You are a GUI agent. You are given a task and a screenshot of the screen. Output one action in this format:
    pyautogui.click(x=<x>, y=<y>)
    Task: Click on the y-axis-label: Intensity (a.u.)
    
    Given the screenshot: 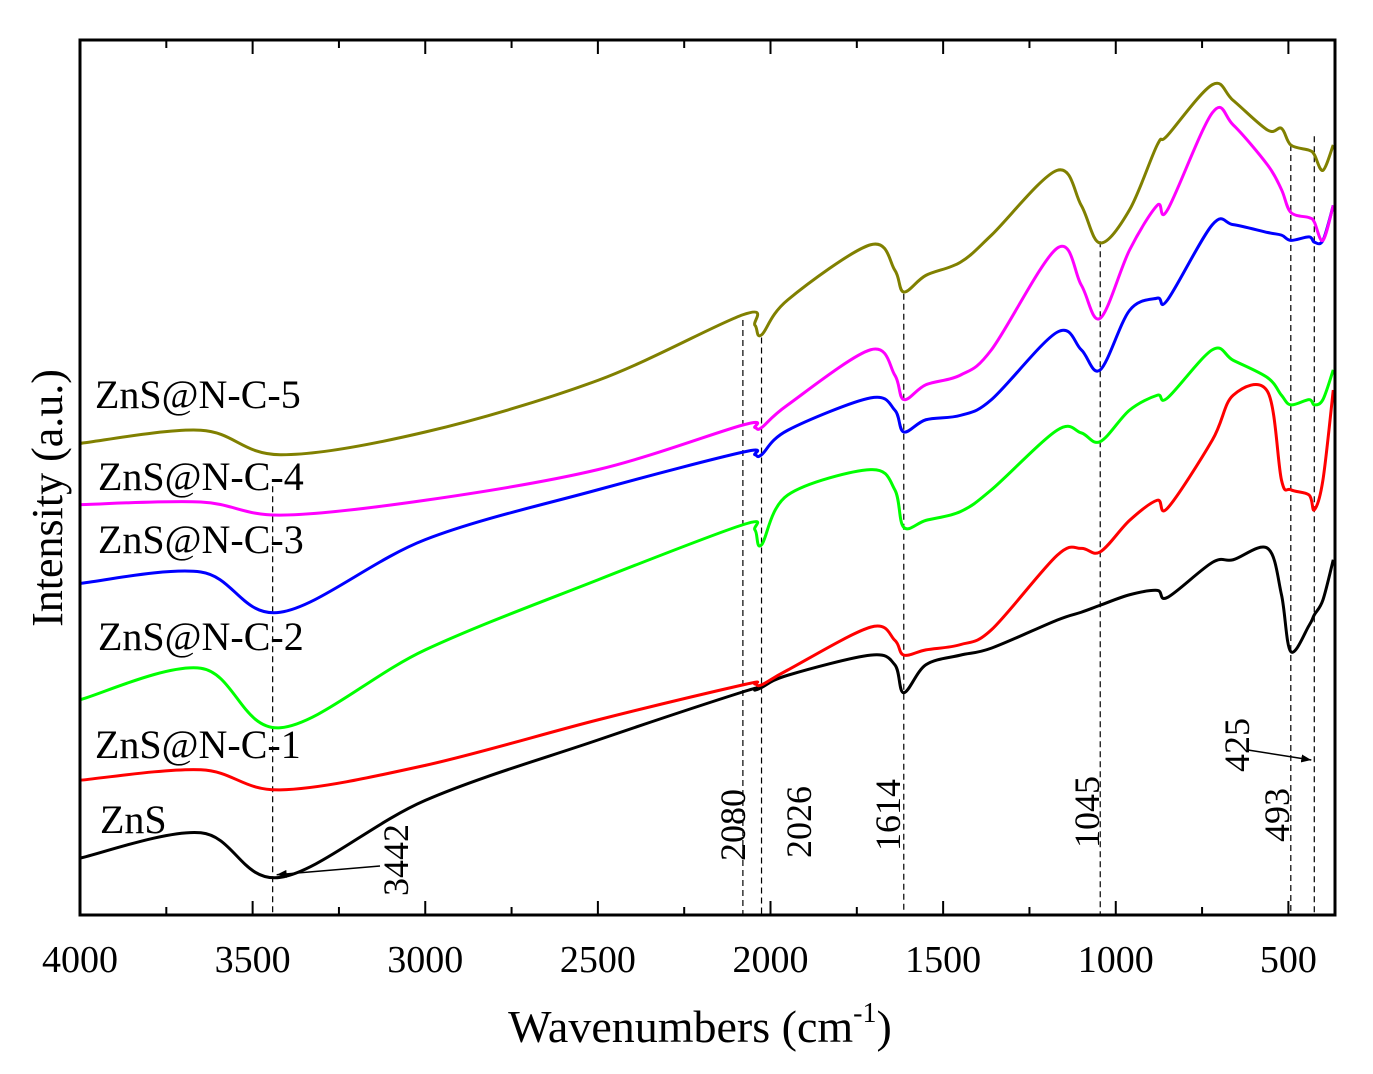 What is the action you would take?
    pyautogui.click(x=47, y=498)
    